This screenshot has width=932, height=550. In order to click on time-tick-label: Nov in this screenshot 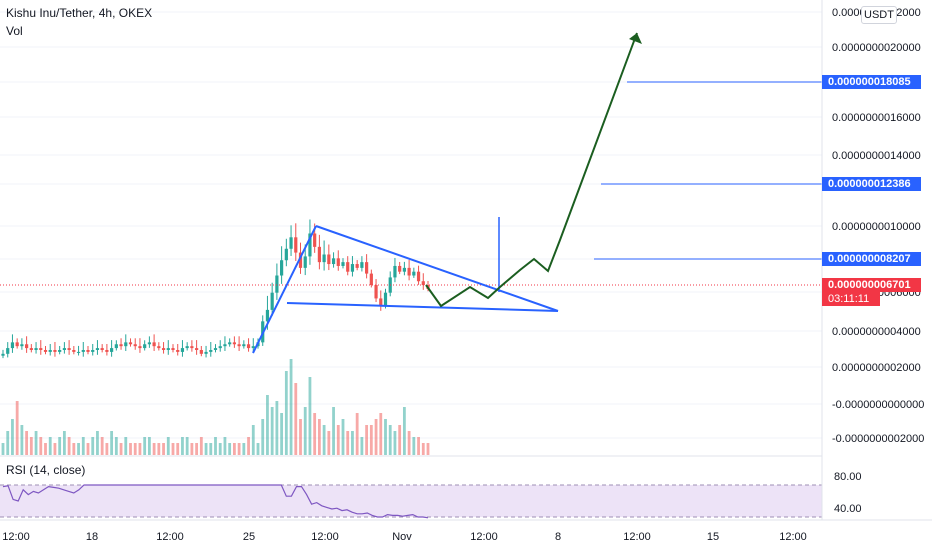, I will do `click(402, 537)`.